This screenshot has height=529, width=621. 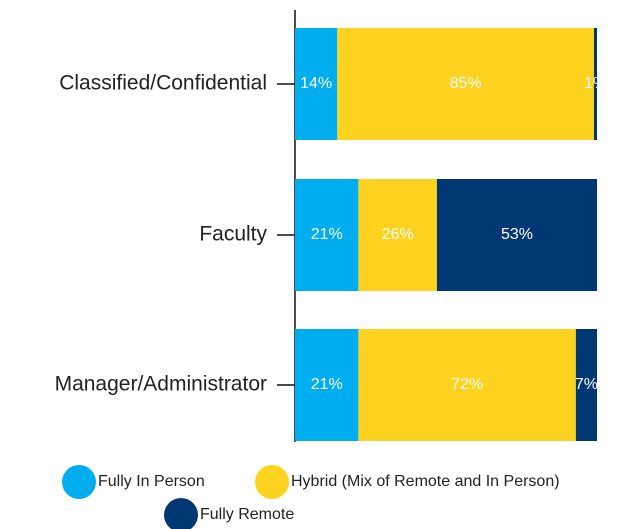 What do you see at coordinates (161, 384) in the screenshot?
I see `y-tick-label: Manager/Administrator` at bounding box center [161, 384].